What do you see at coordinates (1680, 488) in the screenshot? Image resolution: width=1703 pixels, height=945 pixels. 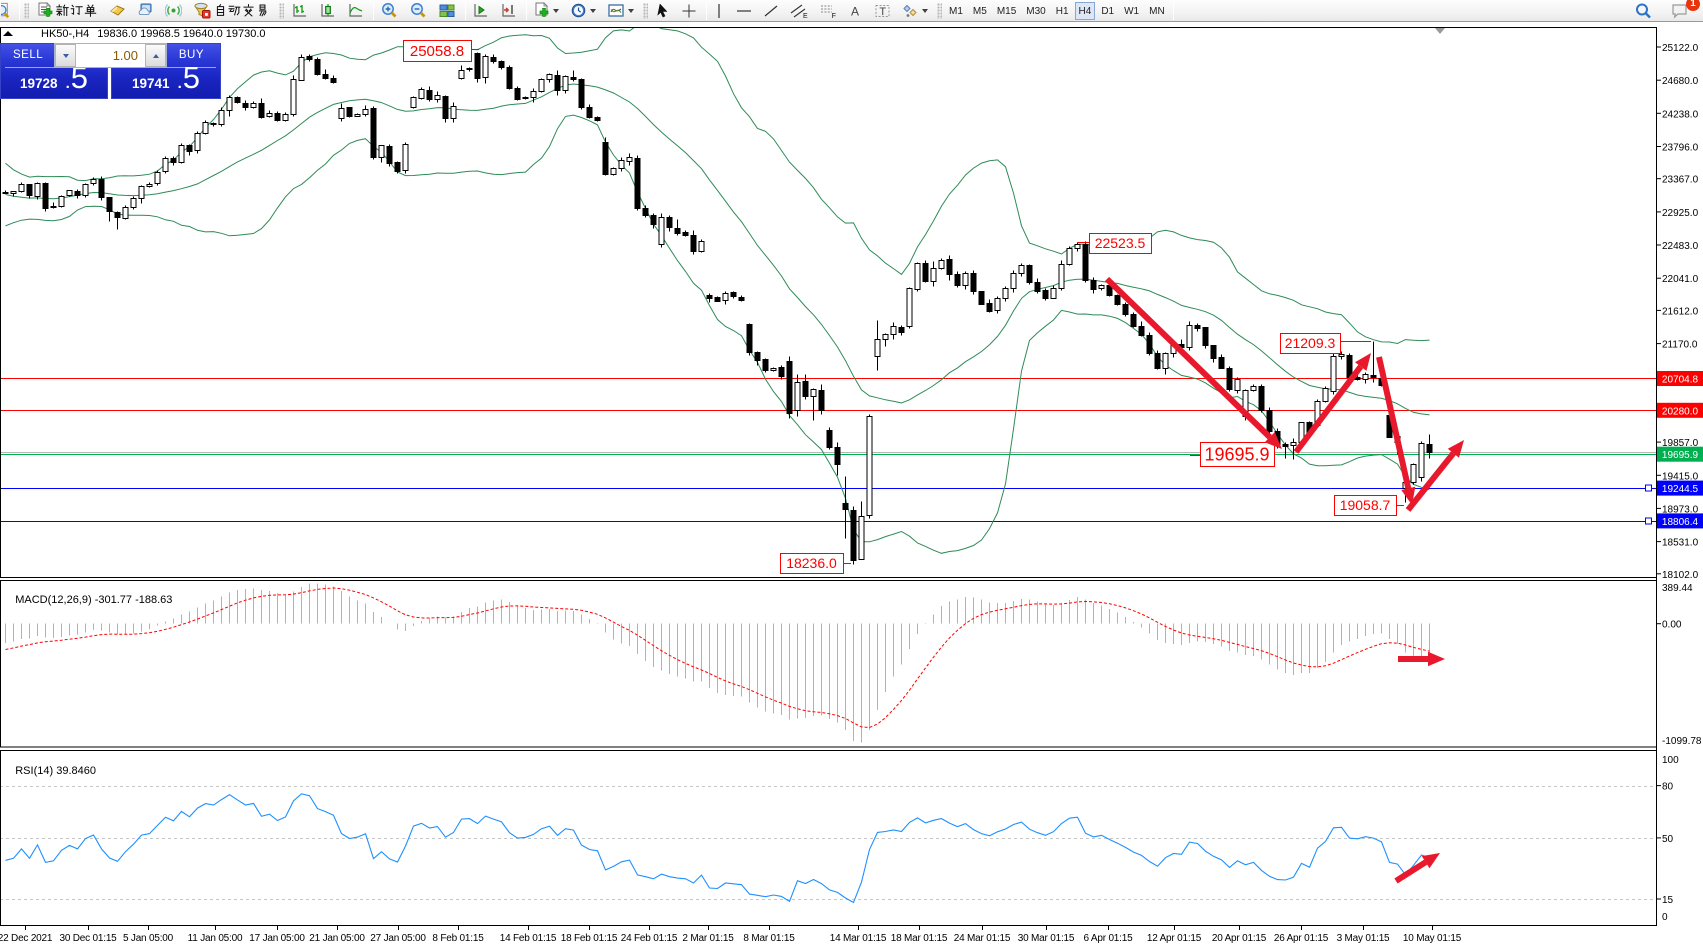 I see `price-badge: 19244.5` at bounding box center [1680, 488].